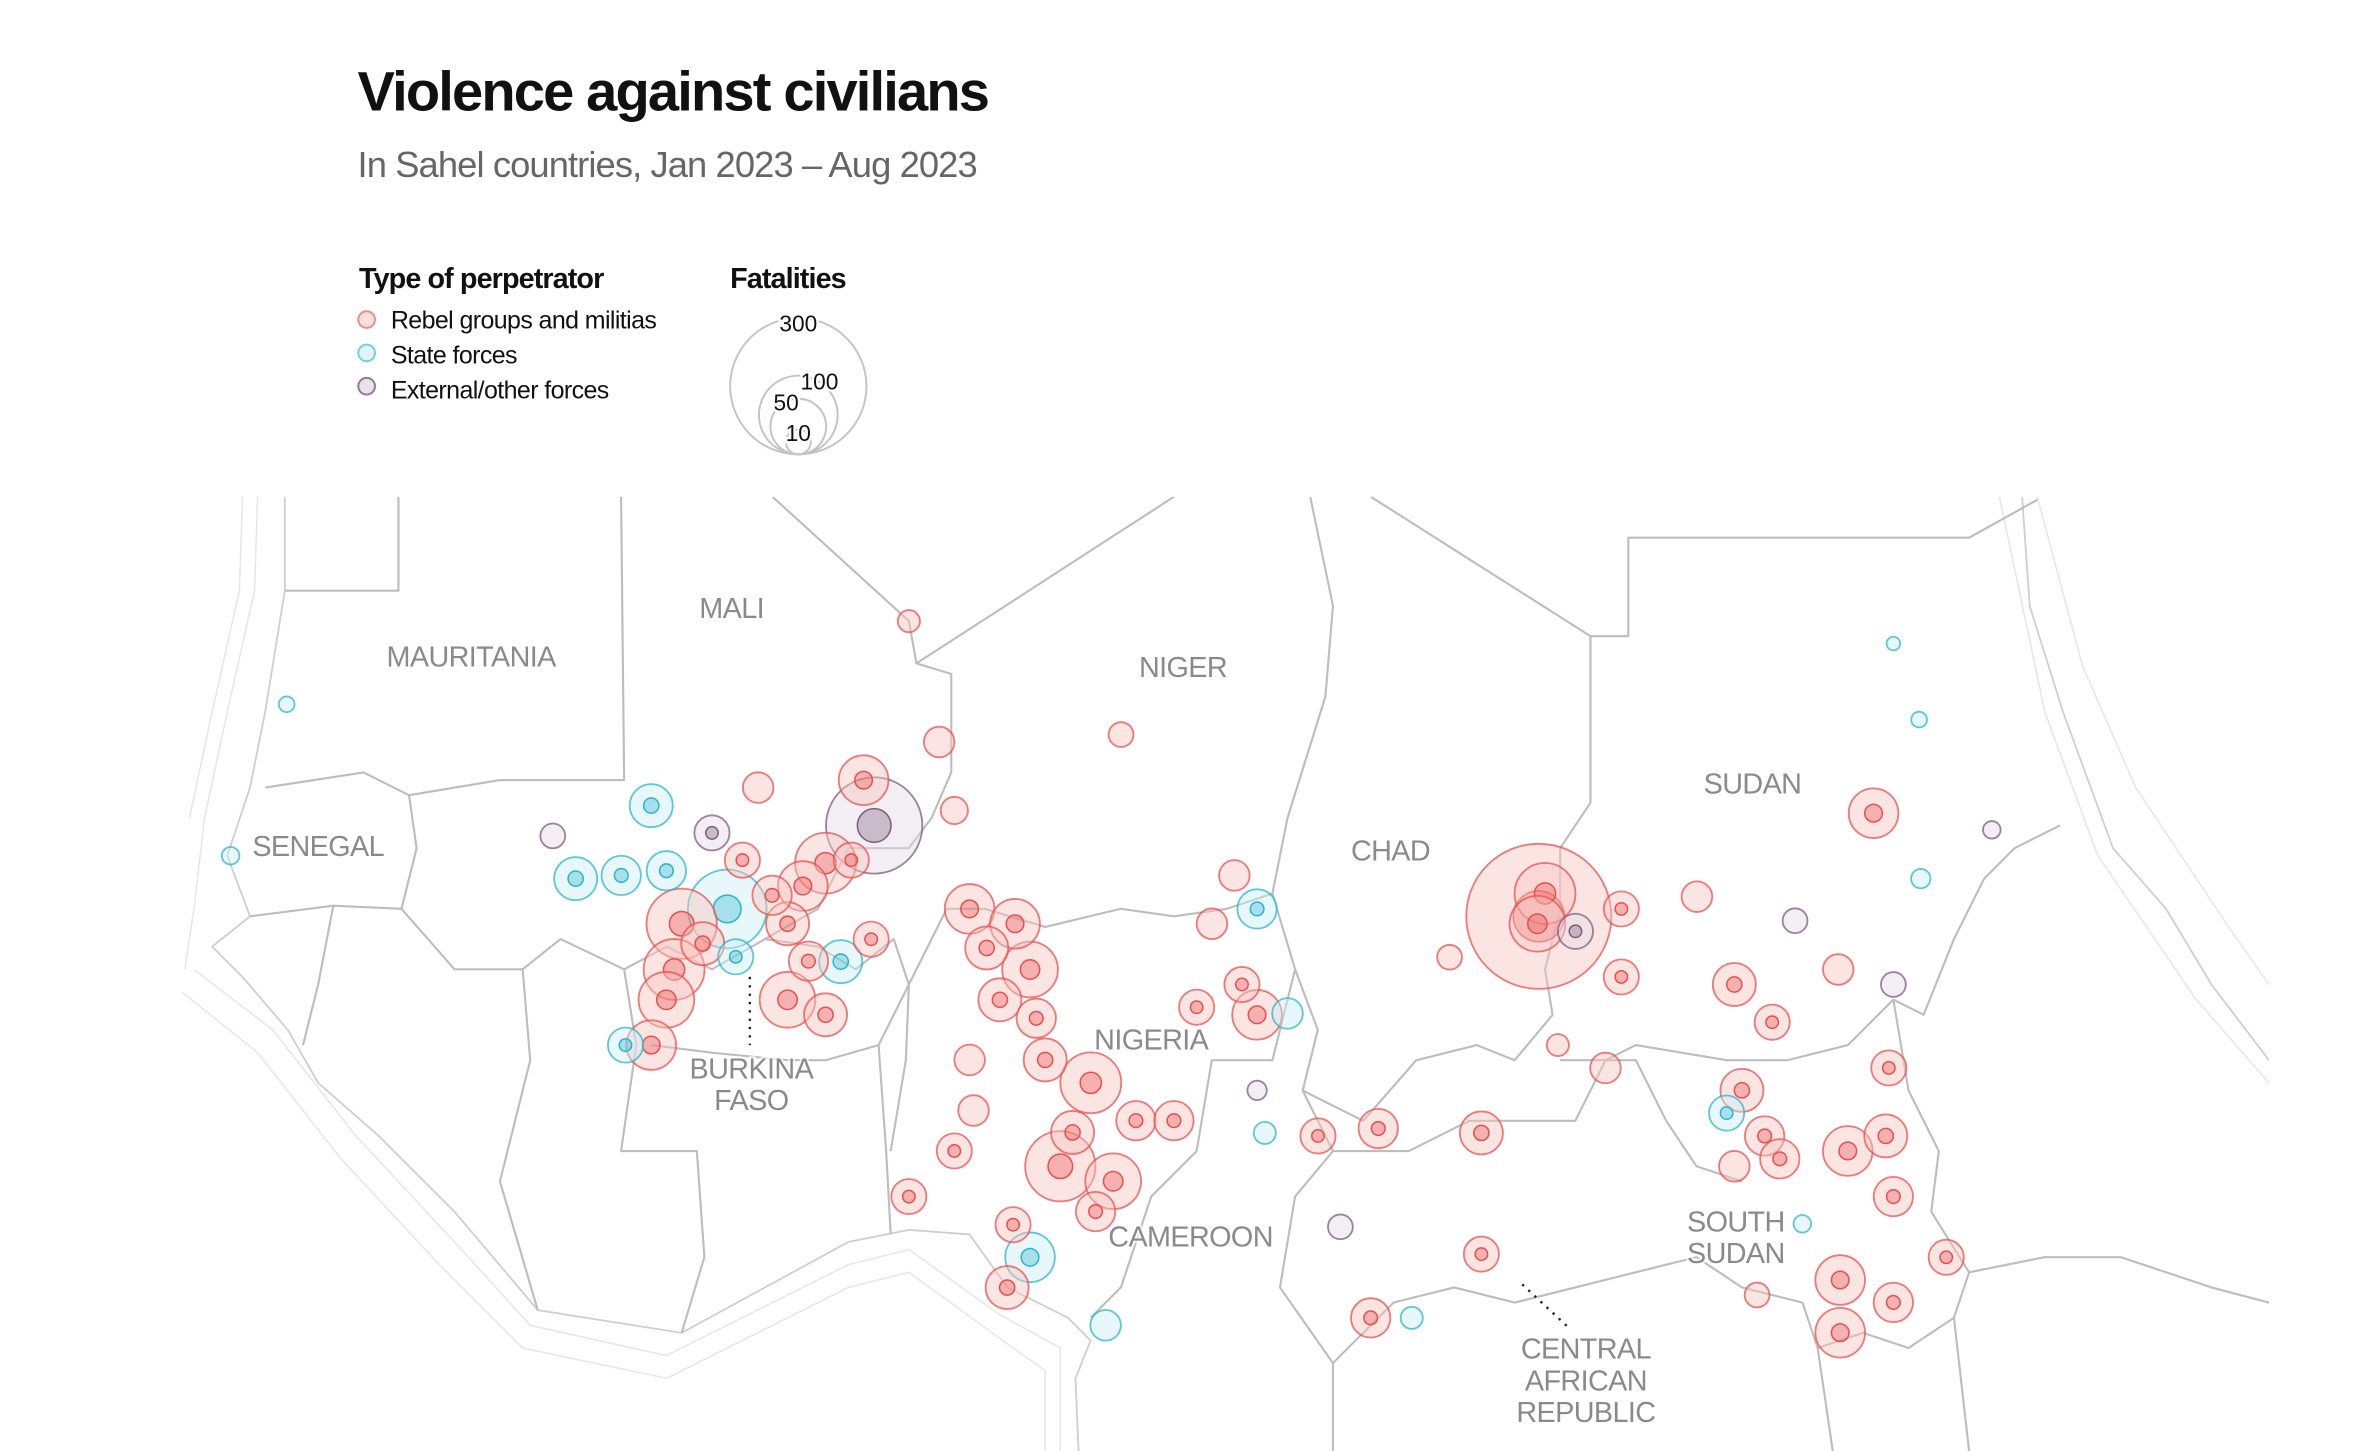  I want to click on label-nigeria: NIGERIA, so click(1151, 1041).